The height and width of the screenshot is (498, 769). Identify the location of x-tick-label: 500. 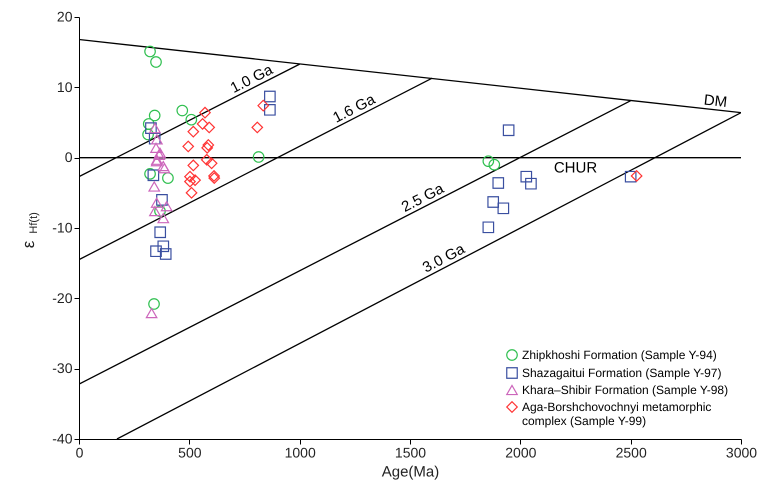
(190, 452).